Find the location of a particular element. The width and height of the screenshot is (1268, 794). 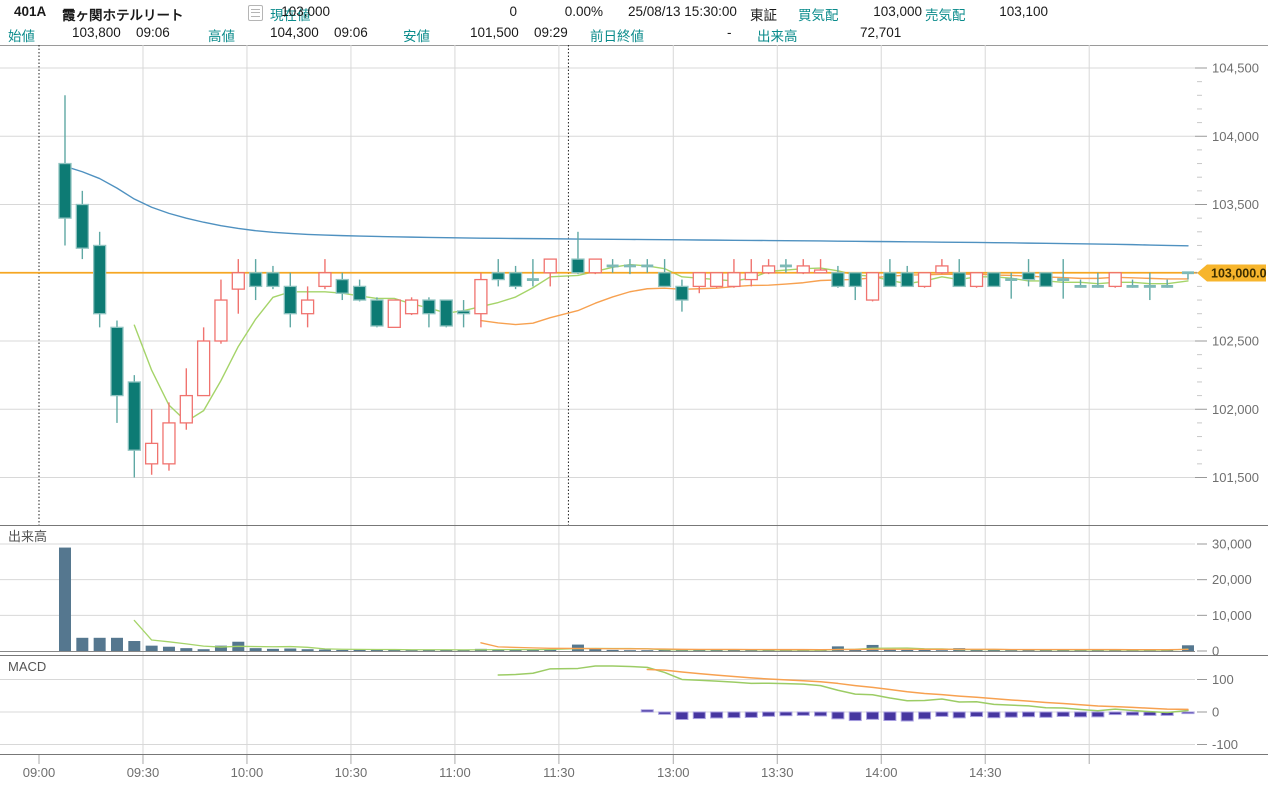

price-axis-label: 103,500 is located at coordinates (1235, 204).